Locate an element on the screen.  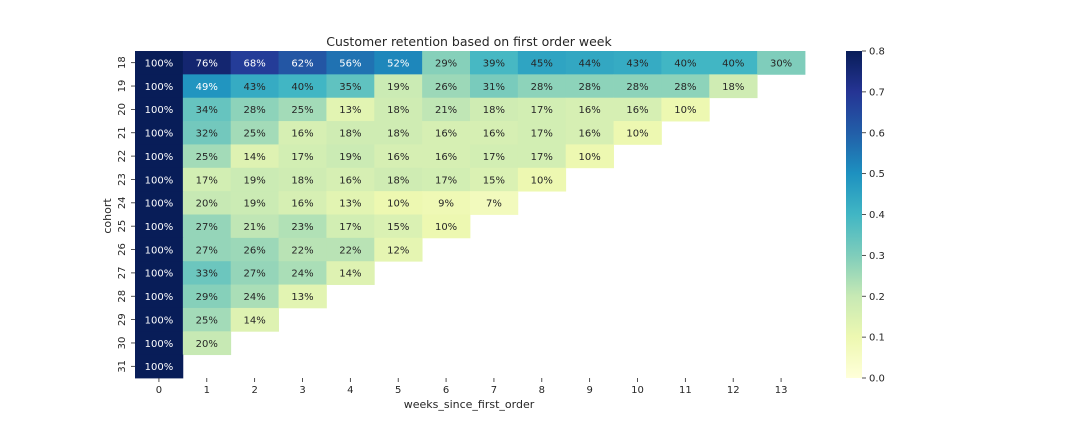
y-axis-label: cohort is located at coordinates (107, 216).